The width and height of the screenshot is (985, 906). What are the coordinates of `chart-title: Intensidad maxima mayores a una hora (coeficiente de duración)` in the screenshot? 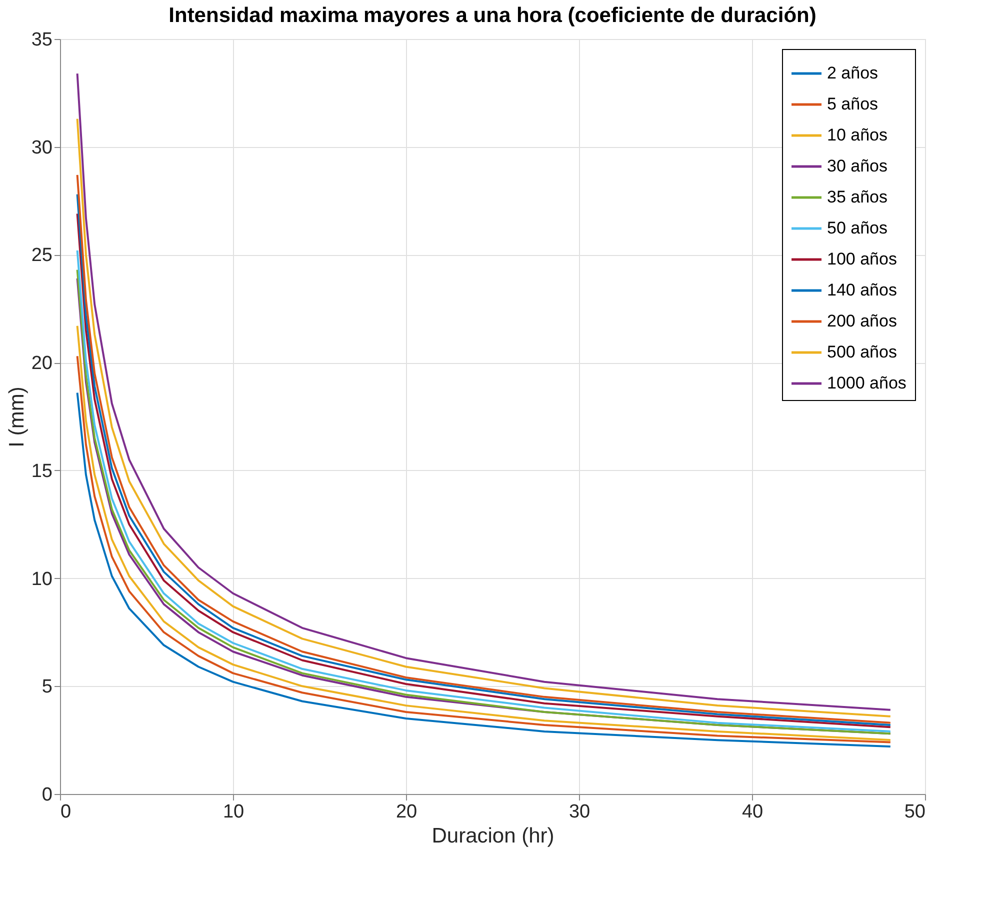 It's located at (492, 15).